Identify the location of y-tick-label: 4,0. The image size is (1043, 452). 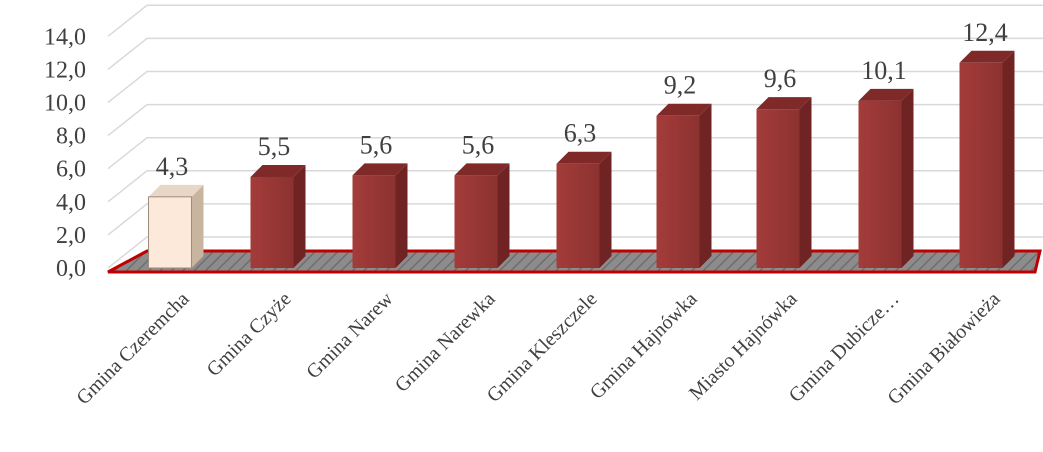
(71, 203).